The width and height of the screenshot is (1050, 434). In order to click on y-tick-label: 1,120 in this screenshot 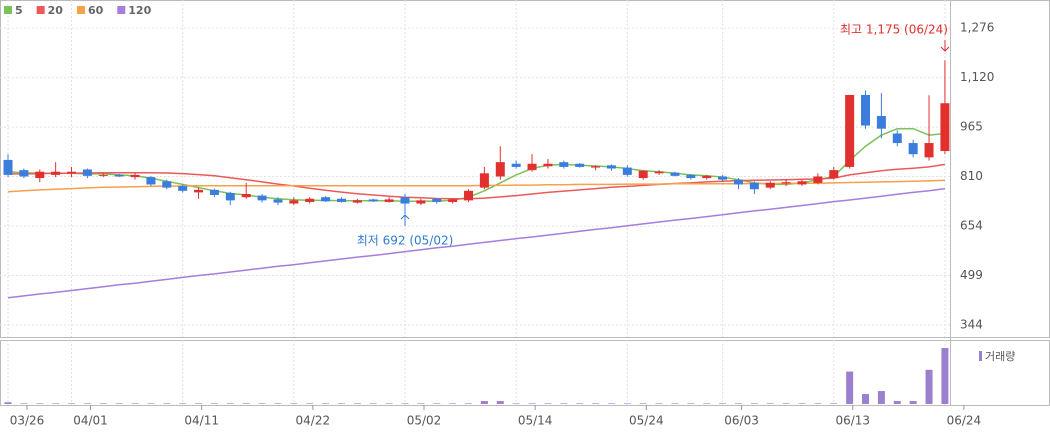, I will do `click(977, 77)`.